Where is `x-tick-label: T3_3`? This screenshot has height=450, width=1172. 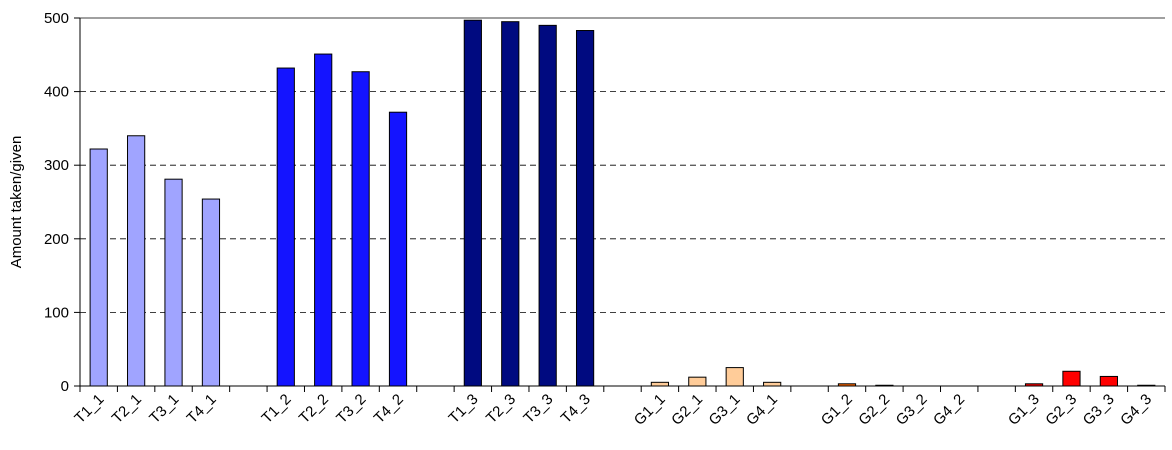
x-tick-label: T3_3 is located at coordinates (538, 409).